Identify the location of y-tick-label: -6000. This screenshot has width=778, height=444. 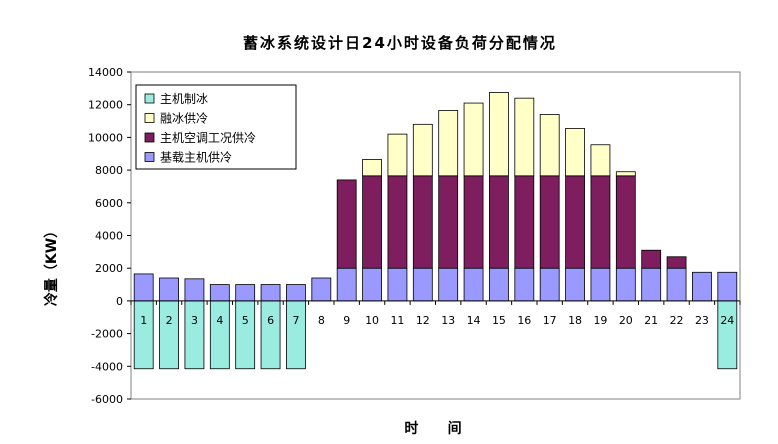
(107, 399).